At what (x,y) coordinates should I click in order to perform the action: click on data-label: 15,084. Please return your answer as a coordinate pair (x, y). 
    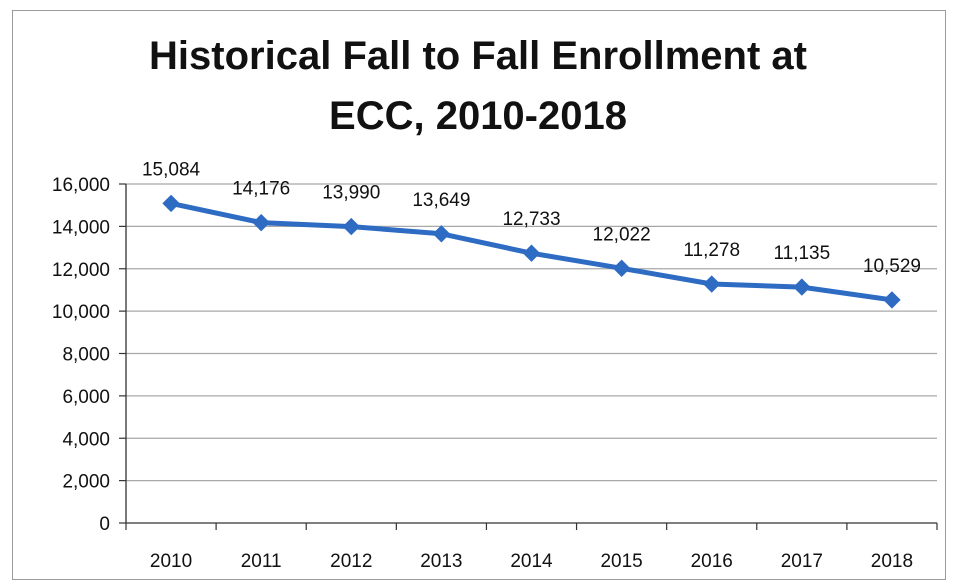
    Looking at the image, I should click on (171, 169).